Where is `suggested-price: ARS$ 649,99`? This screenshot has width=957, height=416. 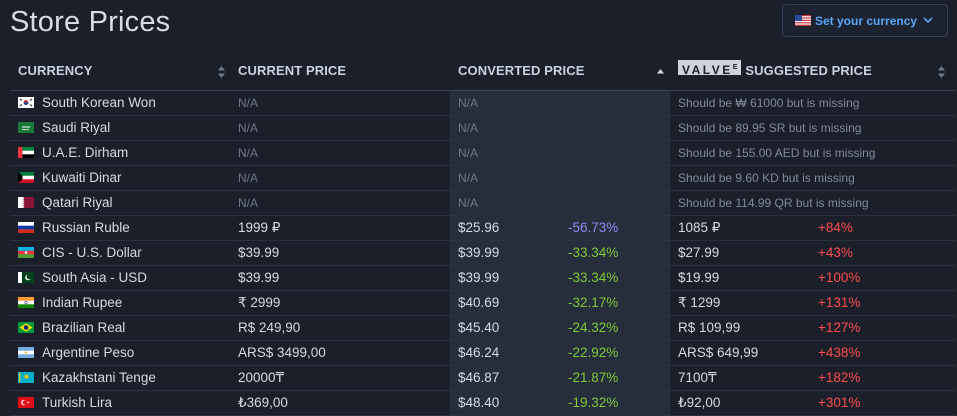
suggested-price: ARS$ 649,99 is located at coordinates (718, 352).